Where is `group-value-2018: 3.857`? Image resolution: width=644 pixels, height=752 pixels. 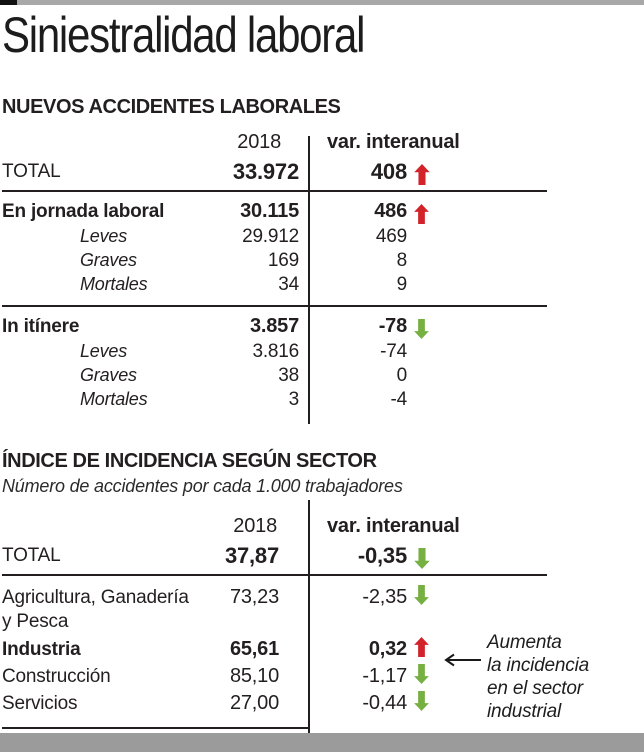
group-value-2018: 3.857 is located at coordinates (274, 326).